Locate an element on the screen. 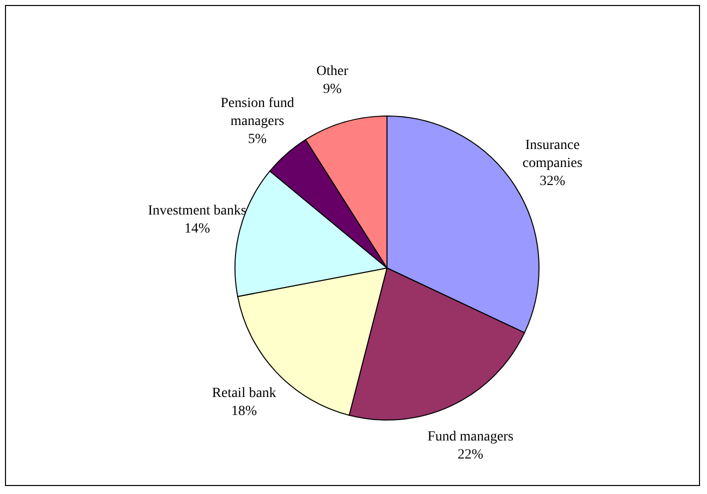  slice-label: Other is located at coordinates (332, 70).